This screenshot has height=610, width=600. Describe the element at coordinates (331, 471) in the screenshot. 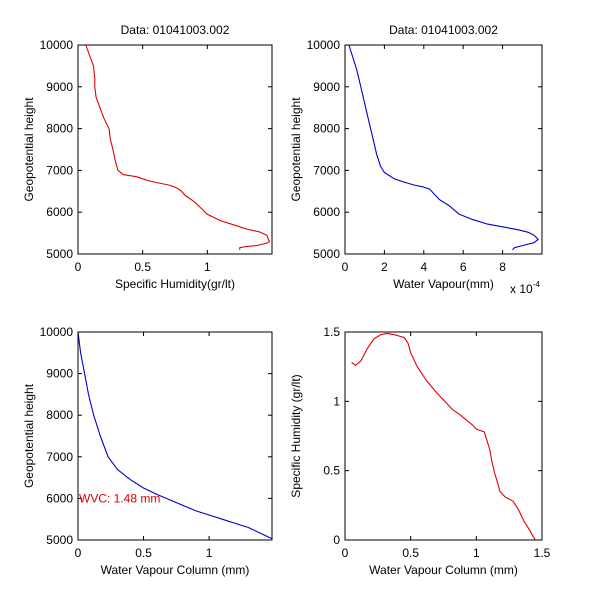

I see `y-tick-label: 0.5` at that location.